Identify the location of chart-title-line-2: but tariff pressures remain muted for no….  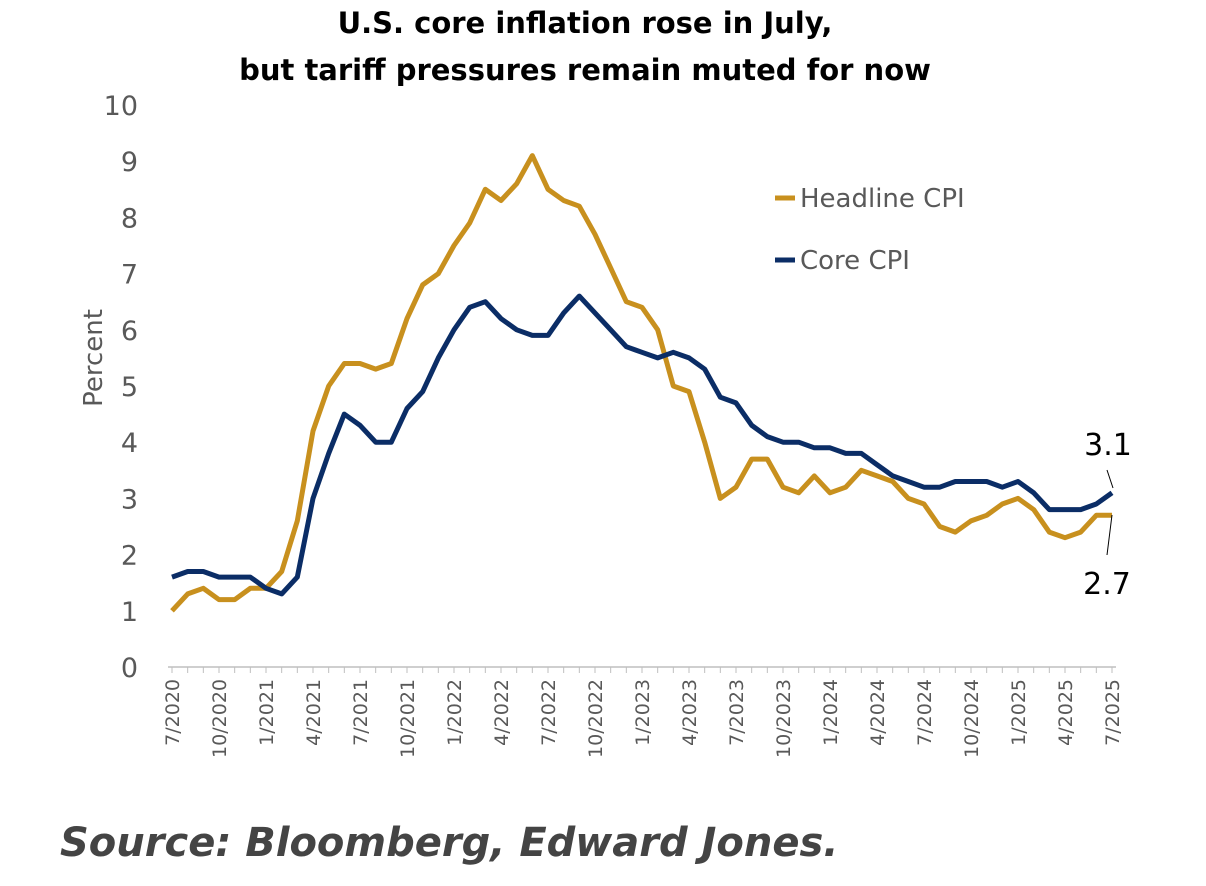
(585, 70).